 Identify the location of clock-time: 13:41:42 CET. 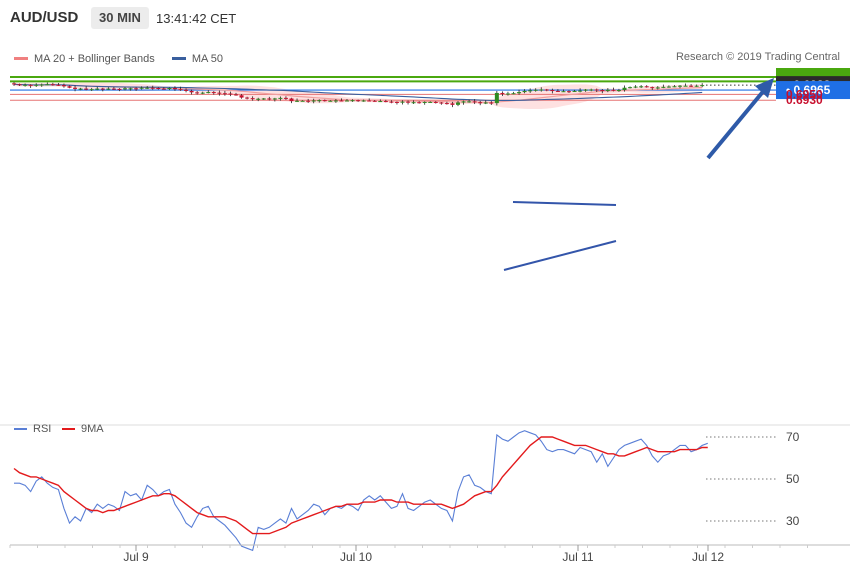
(196, 18).